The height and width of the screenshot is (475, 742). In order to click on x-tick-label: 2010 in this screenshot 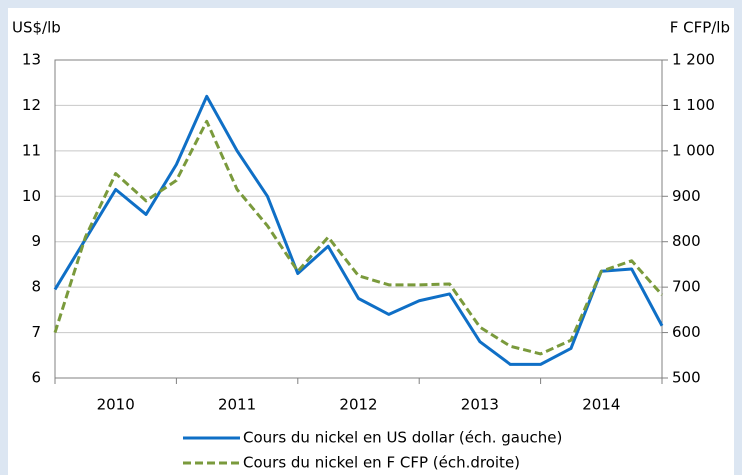, I will do `click(116, 405)`.